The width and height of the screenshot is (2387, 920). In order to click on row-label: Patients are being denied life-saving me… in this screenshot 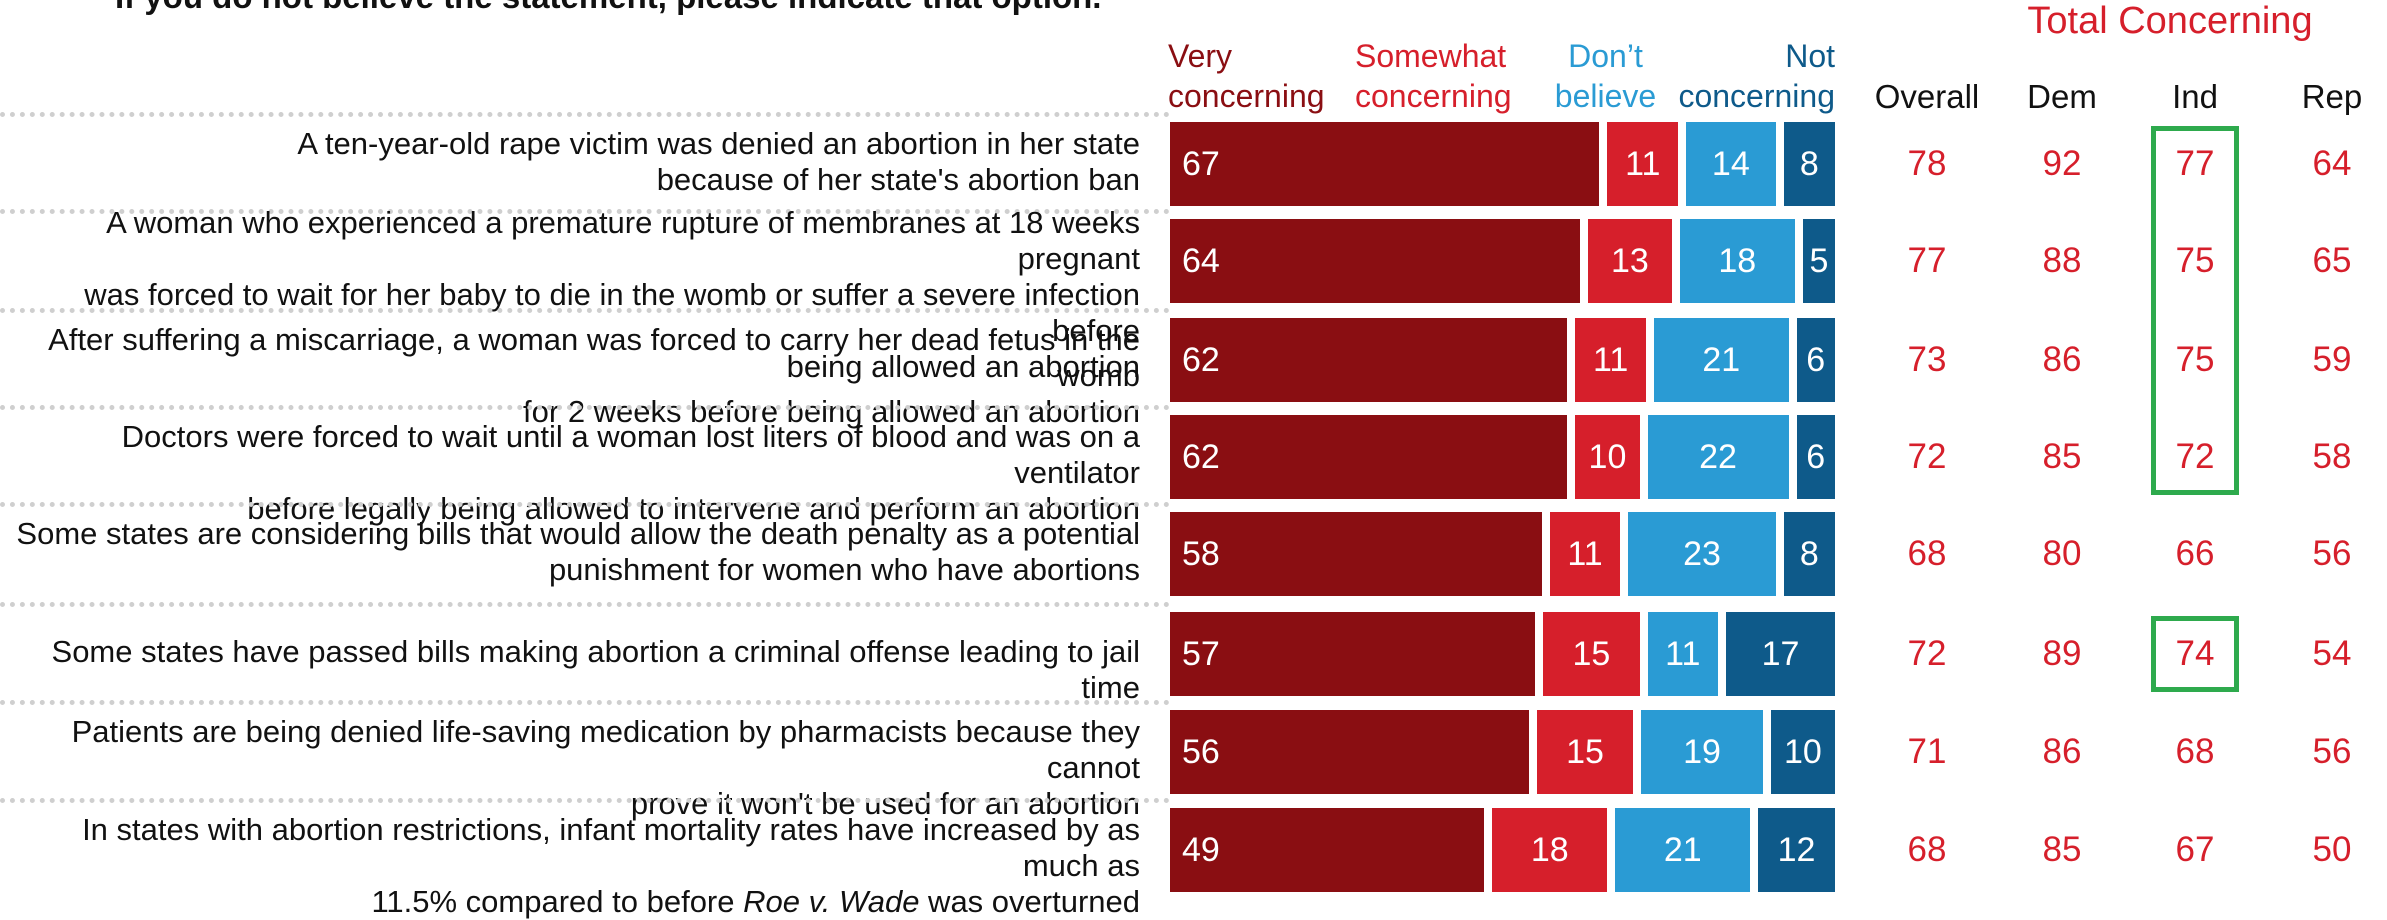, I will do `click(605, 767)`.